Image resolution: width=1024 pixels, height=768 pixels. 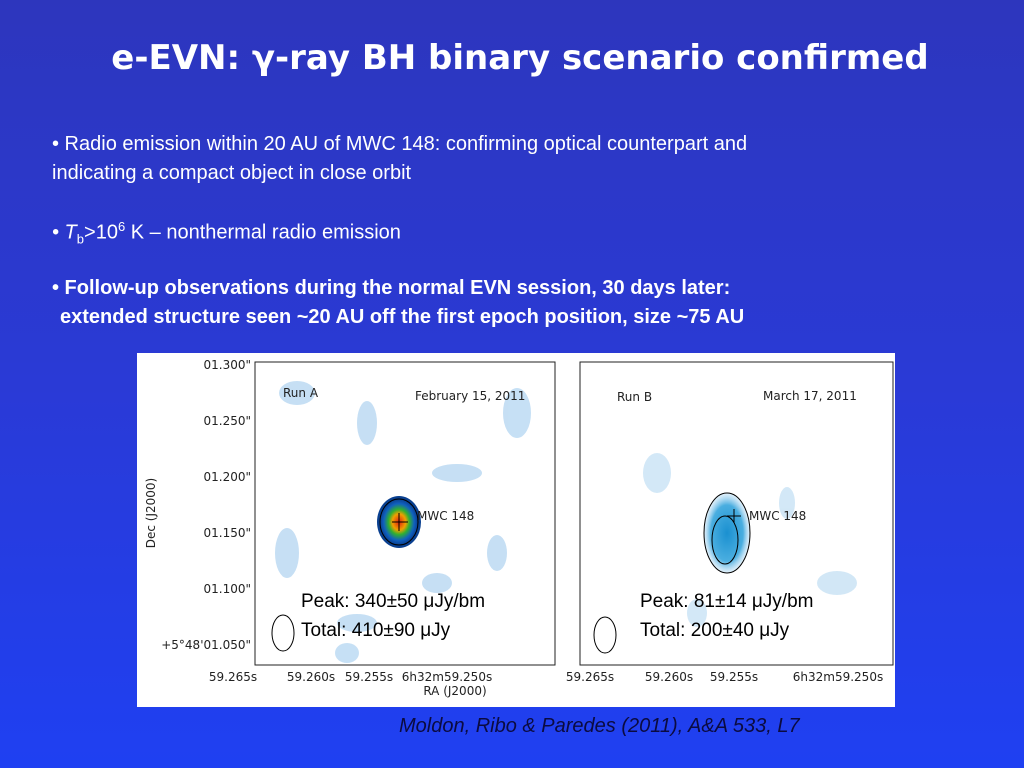 What do you see at coordinates (80, 239) in the screenshot?
I see `subscript: b` at bounding box center [80, 239].